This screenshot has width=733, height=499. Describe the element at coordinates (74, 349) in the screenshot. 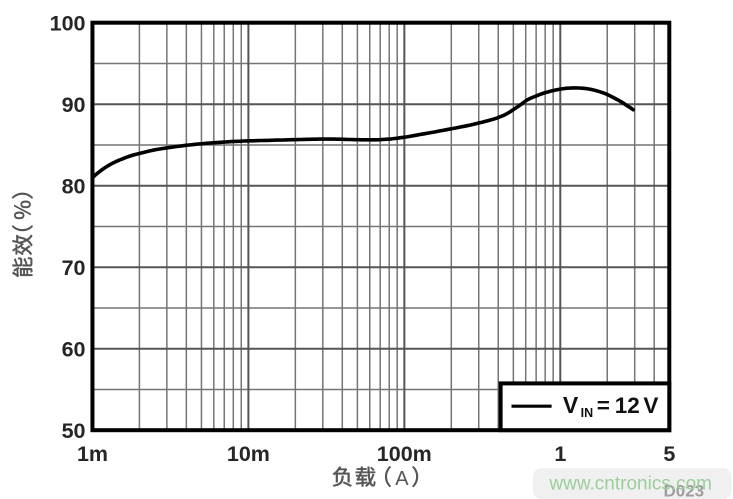

I see `svg-text: 60` at that location.